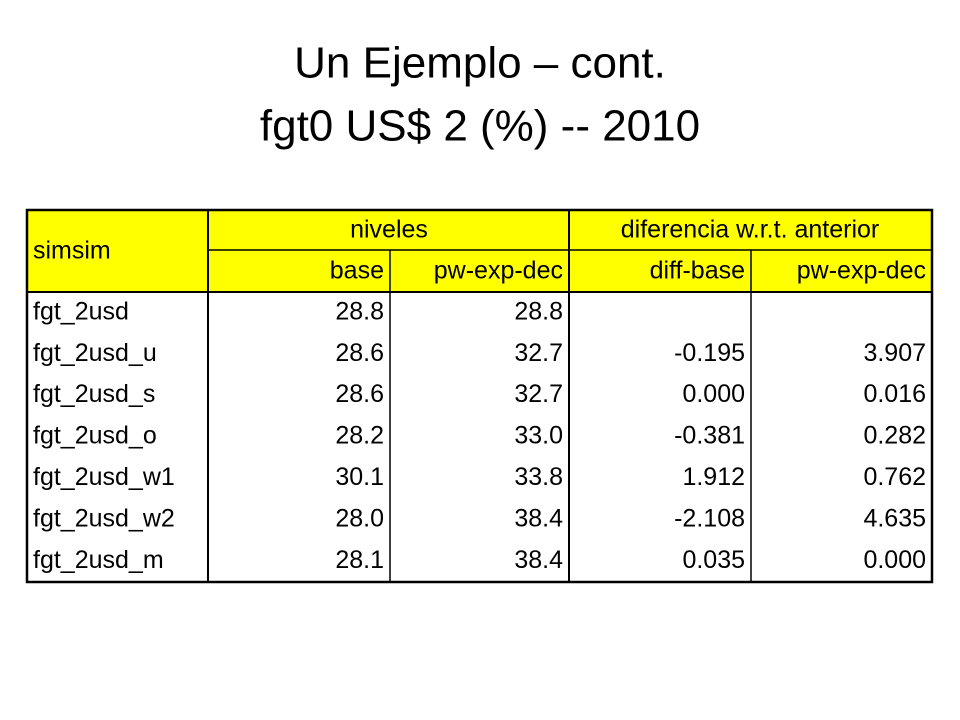  Describe the element at coordinates (357, 271) in the screenshot. I see `column-header: base` at that location.